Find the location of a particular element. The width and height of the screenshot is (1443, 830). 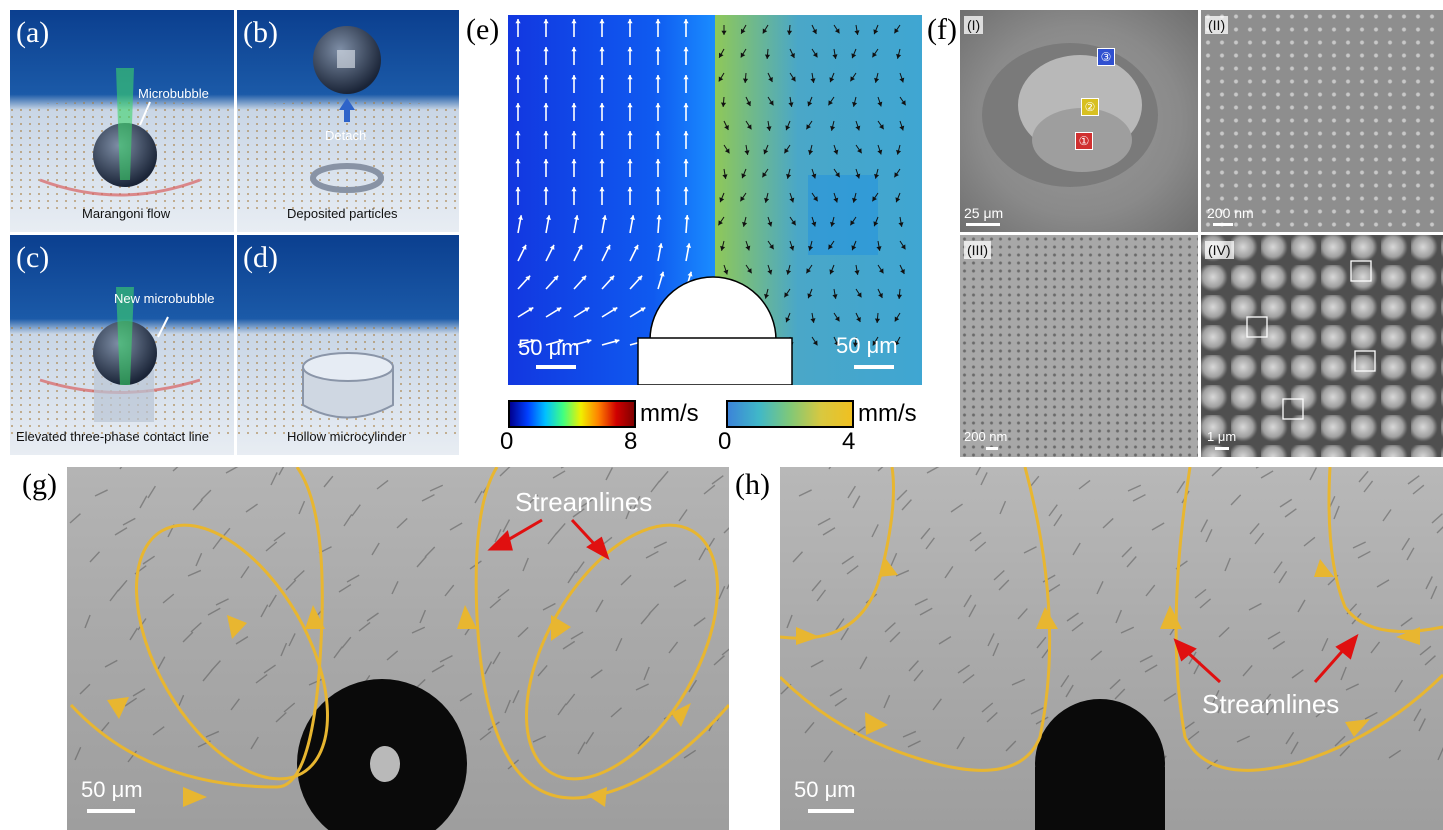

velocity-field-plot is located at coordinates (715, 200).